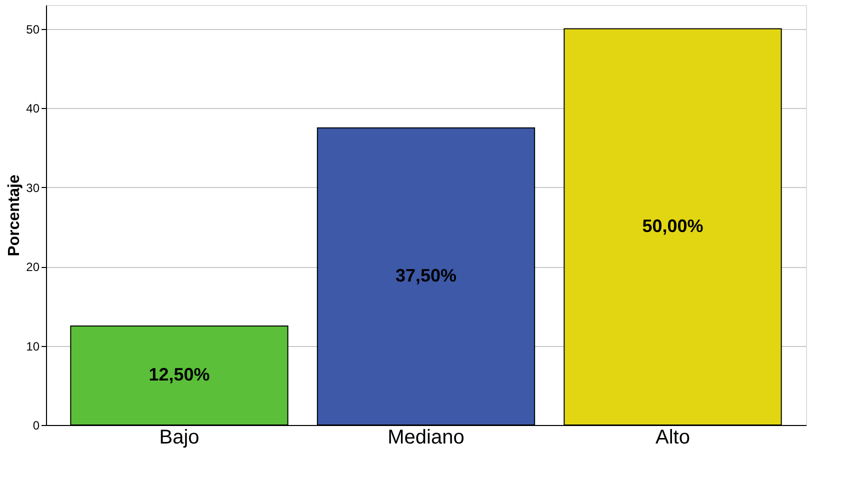  I want to click on x-tick-label: Bajo, so click(179, 437).